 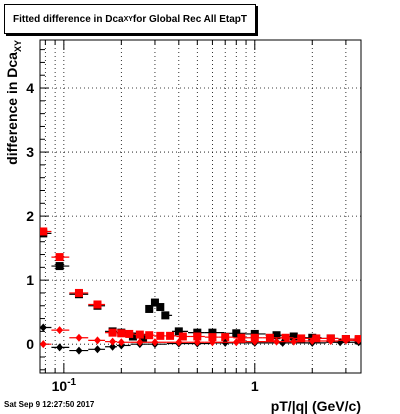 What do you see at coordinates (316, 406) in the screenshot?
I see `x-axis-label: pT/|q| (GeV/c)` at bounding box center [316, 406].